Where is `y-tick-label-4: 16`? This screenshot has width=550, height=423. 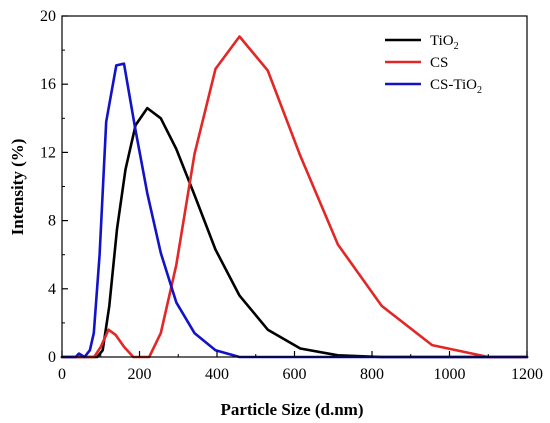
y-tick-label-4: 16 is located at coordinates (48, 84).